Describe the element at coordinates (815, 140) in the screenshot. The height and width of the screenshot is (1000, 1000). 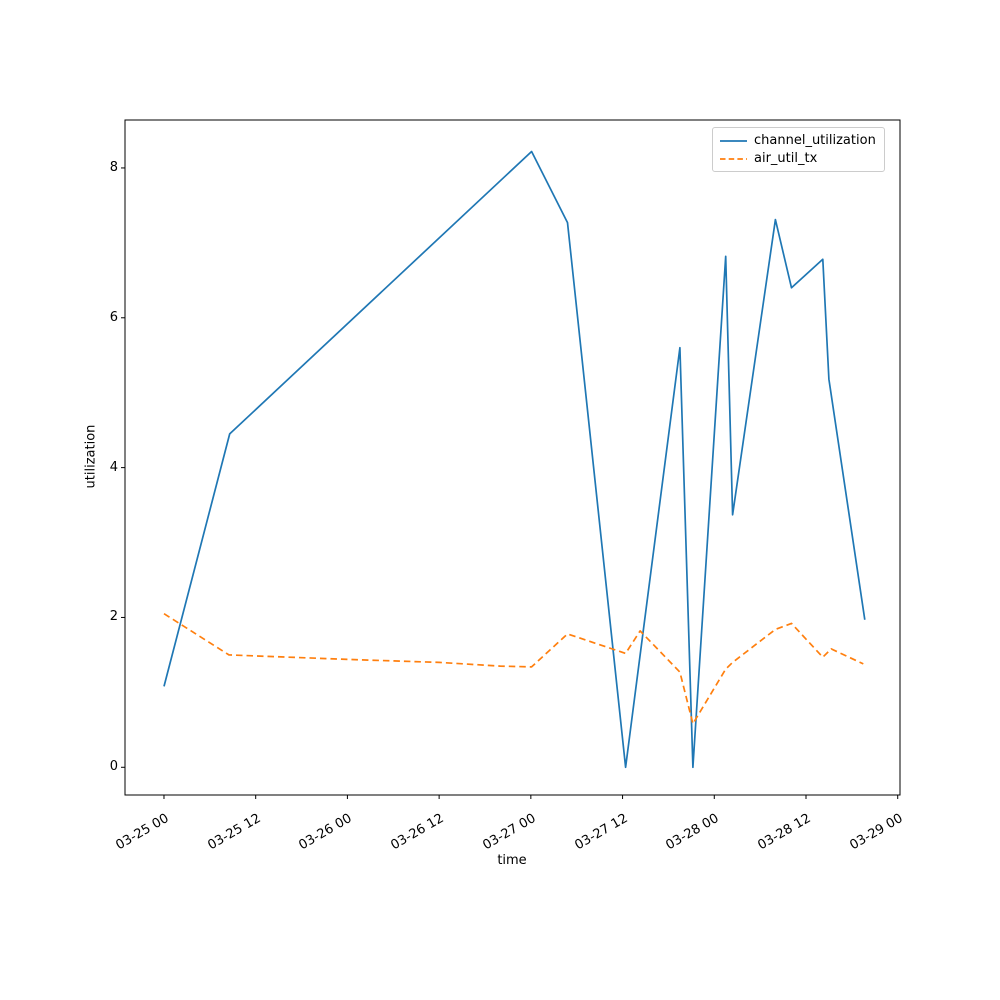
I see `legend-label: channel_utilization` at that location.